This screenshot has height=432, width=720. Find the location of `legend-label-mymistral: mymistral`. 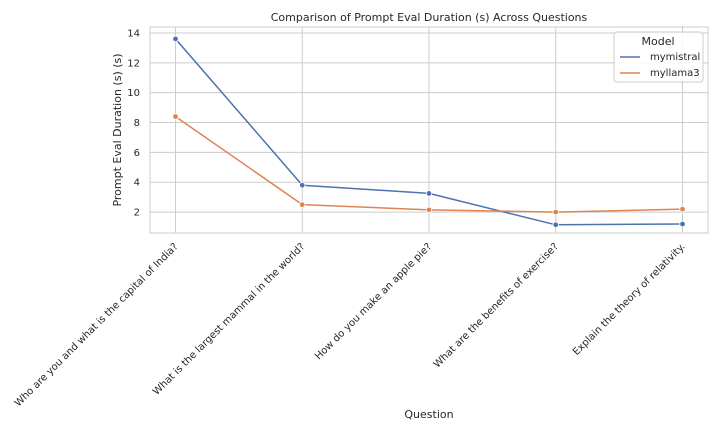

legend-label-mymistral: mymistral is located at coordinates (675, 57).